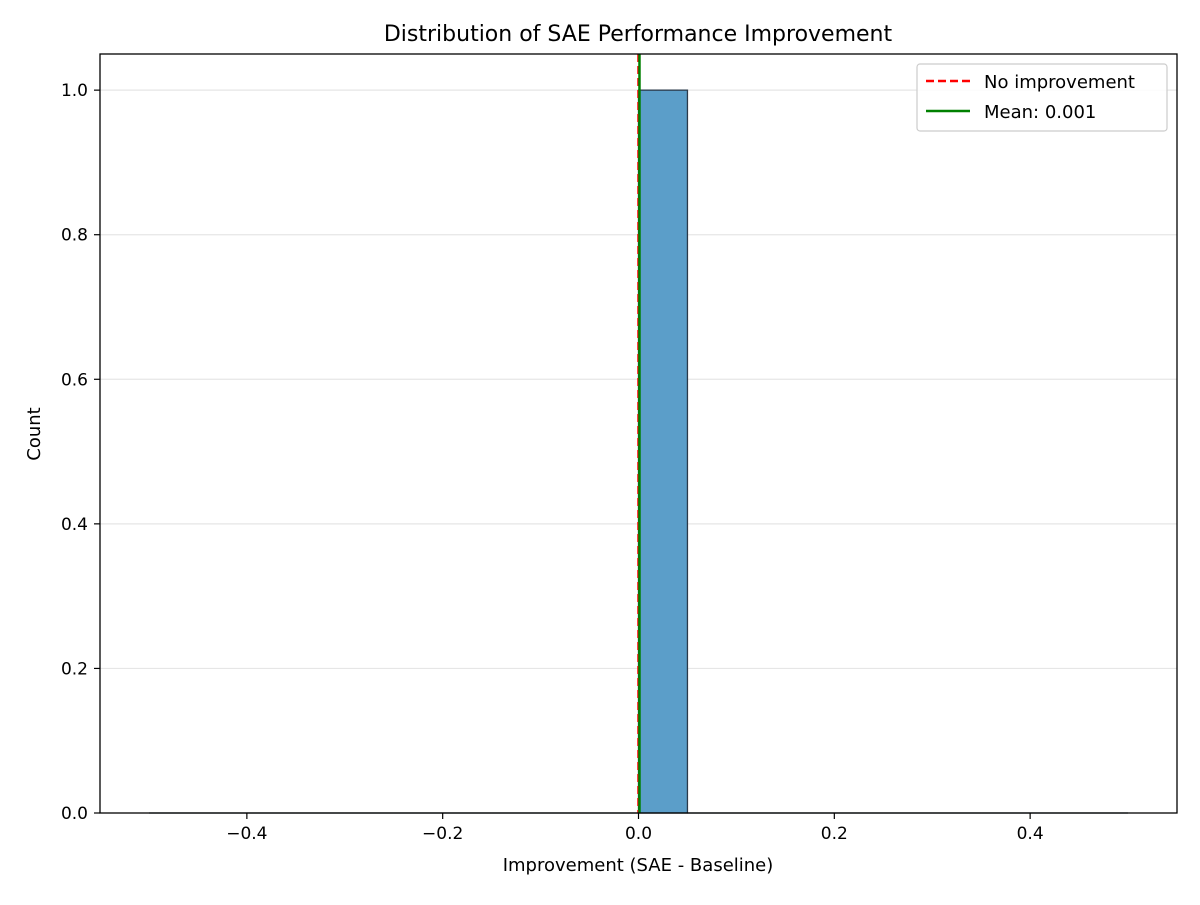  What do you see at coordinates (34, 433) in the screenshot?
I see `y-axis-label: Count` at bounding box center [34, 433].